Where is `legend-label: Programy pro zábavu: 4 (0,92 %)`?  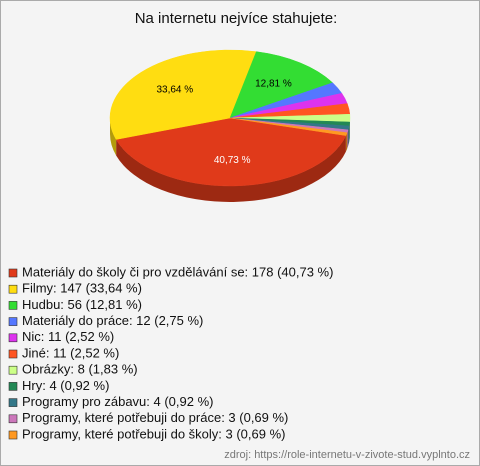
legend-label: Programy pro zábavu: 4 (0,92 %) is located at coordinates (117, 401).